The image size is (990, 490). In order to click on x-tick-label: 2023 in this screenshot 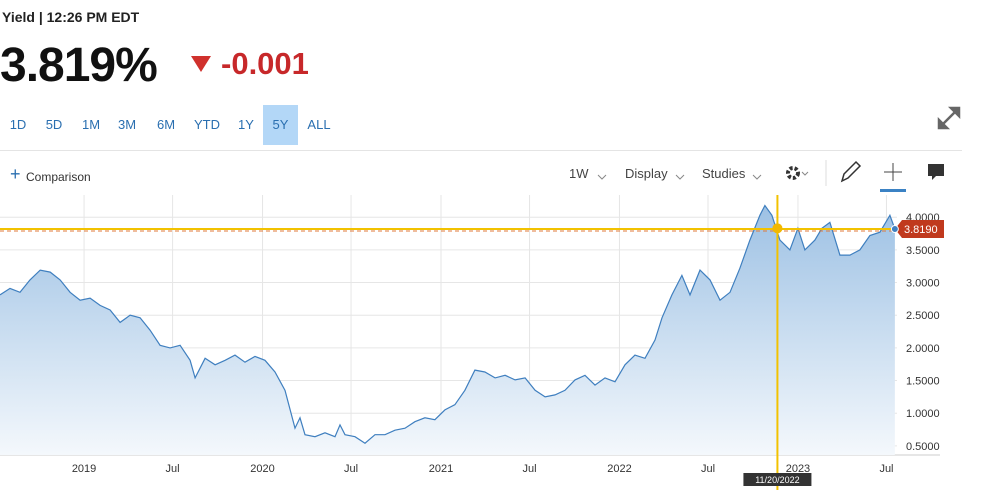, I will do `click(798, 469)`.